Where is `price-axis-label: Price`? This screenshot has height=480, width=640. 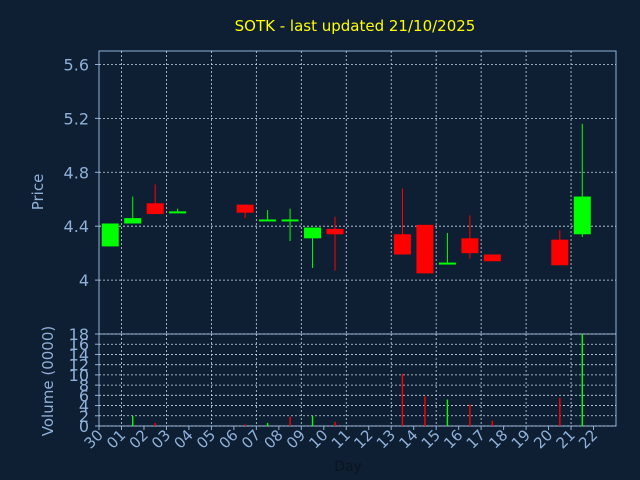
price-axis-label: Price is located at coordinates (38, 192).